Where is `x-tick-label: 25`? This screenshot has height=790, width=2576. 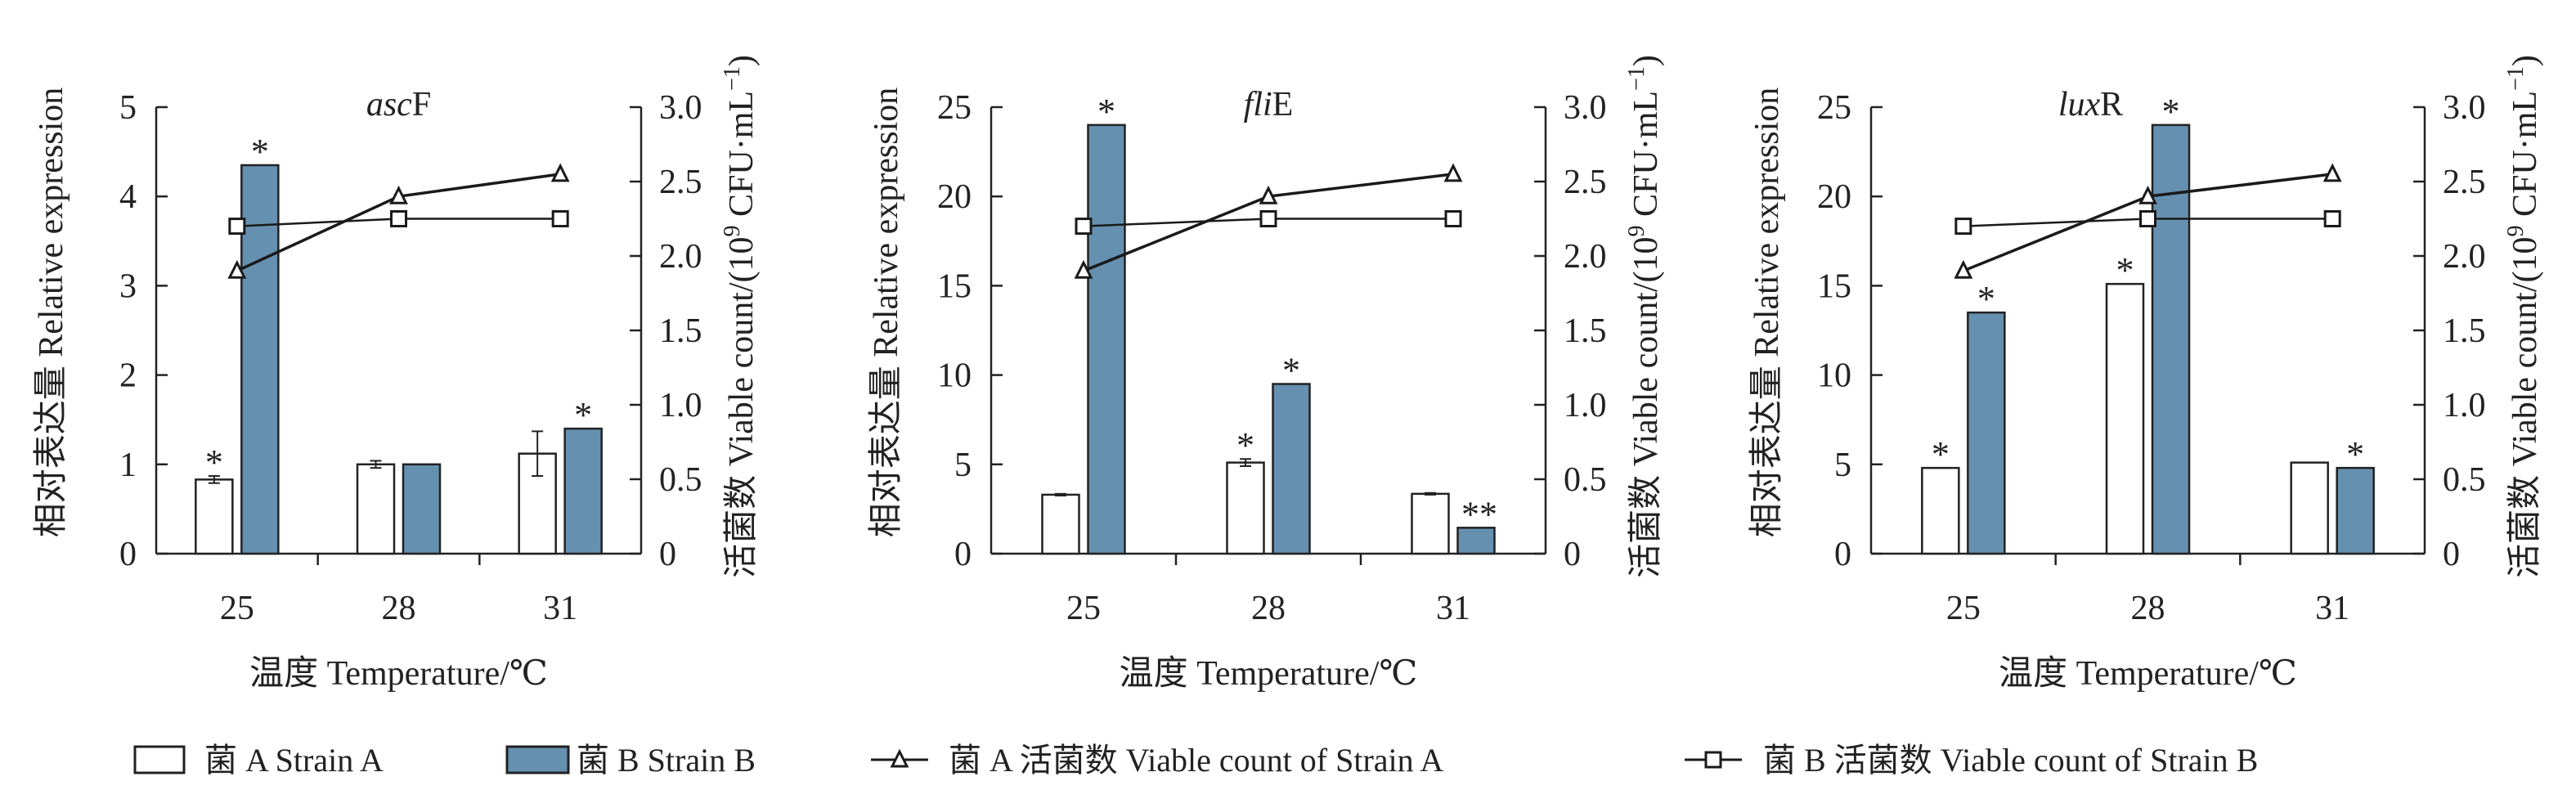 x-tick-label: 25 is located at coordinates (1964, 608).